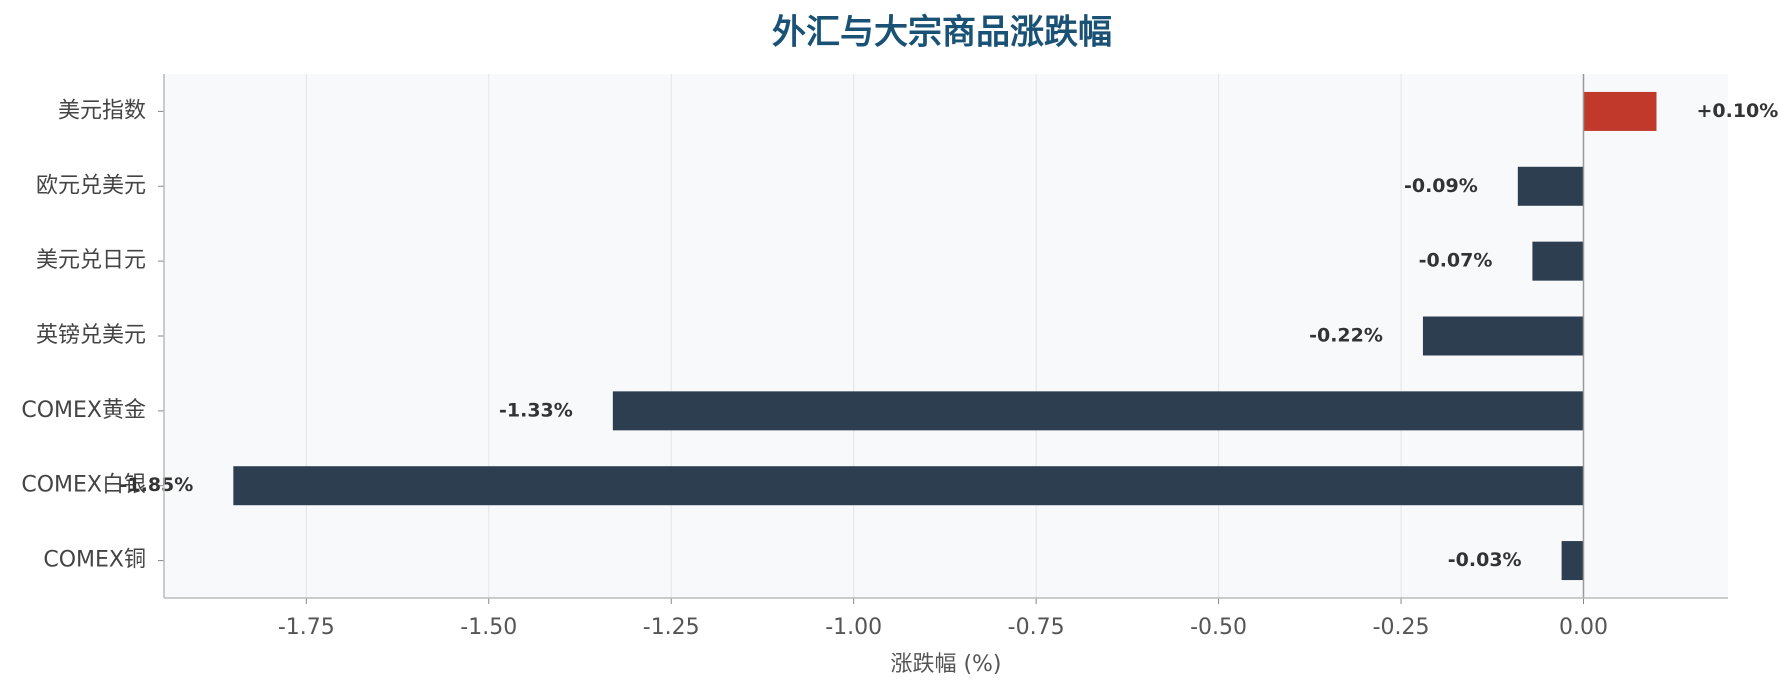 The width and height of the screenshot is (1778, 694). What do you see at coordinates (942, 33) in the screenshot?
I see `chart-title: 外汇与大宗商品涨跌幅` at bounding box center [942, 33].